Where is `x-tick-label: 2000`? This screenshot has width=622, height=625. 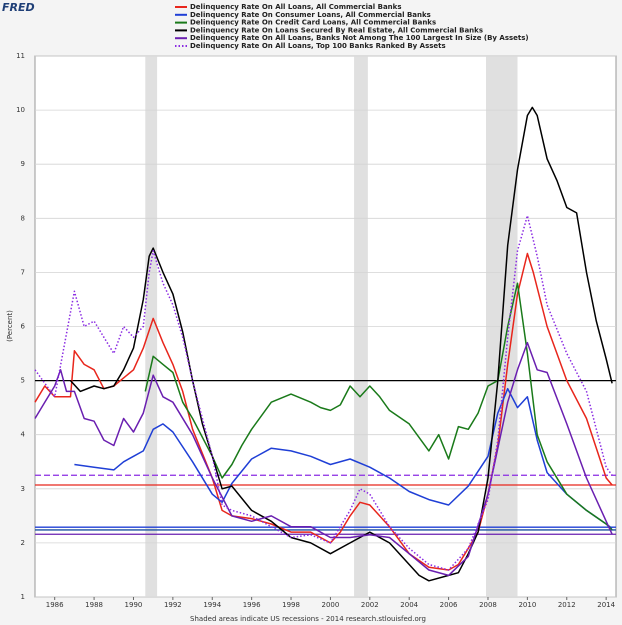 x-tick-label: 2000 is located at coordinates (331, 605).